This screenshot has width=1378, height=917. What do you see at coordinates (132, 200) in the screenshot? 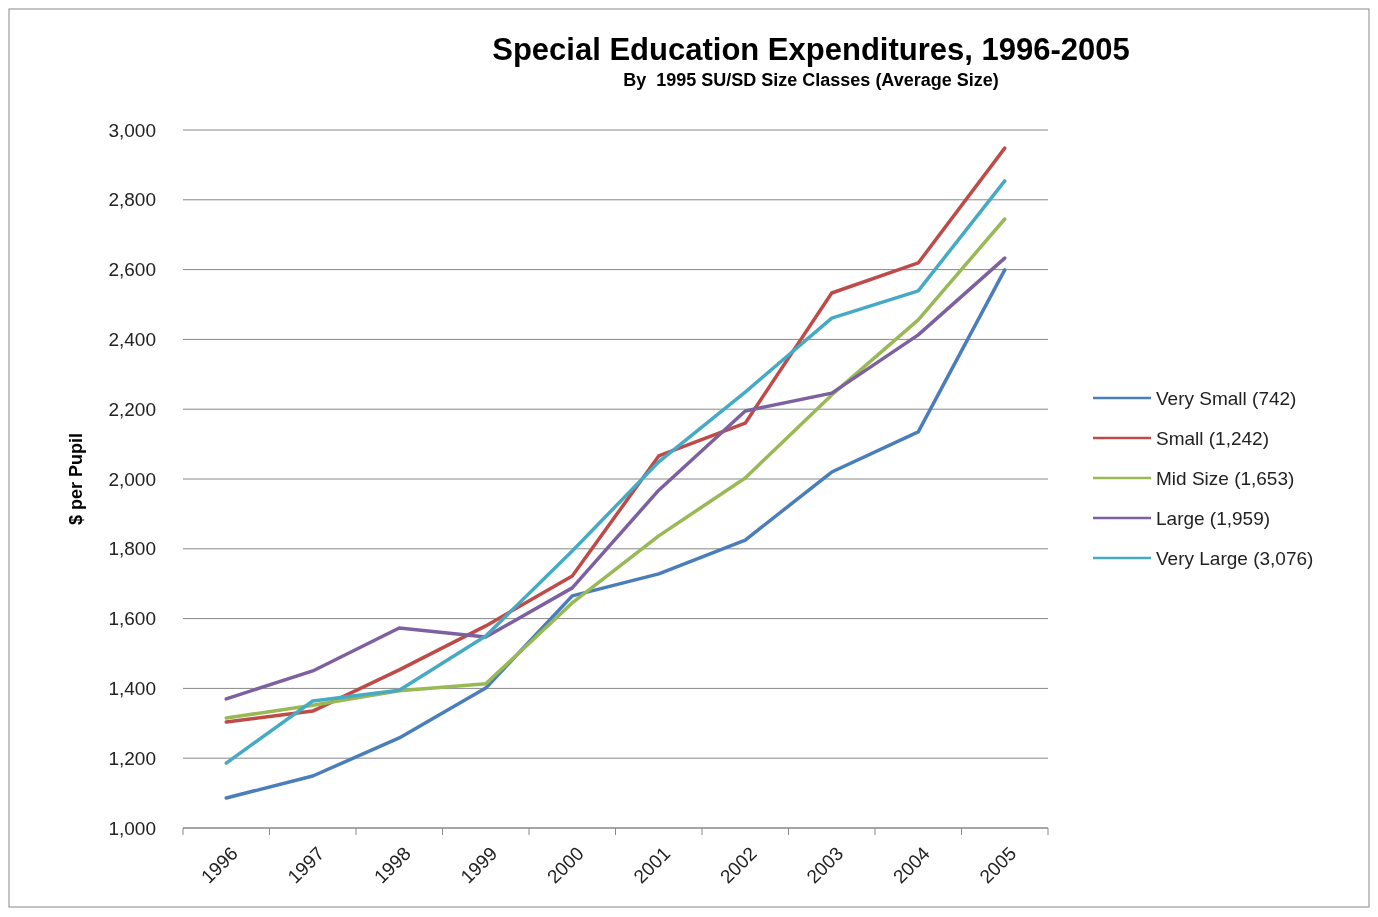
I see `y-tick-label: 2,800` at bounding box center [132, 200].